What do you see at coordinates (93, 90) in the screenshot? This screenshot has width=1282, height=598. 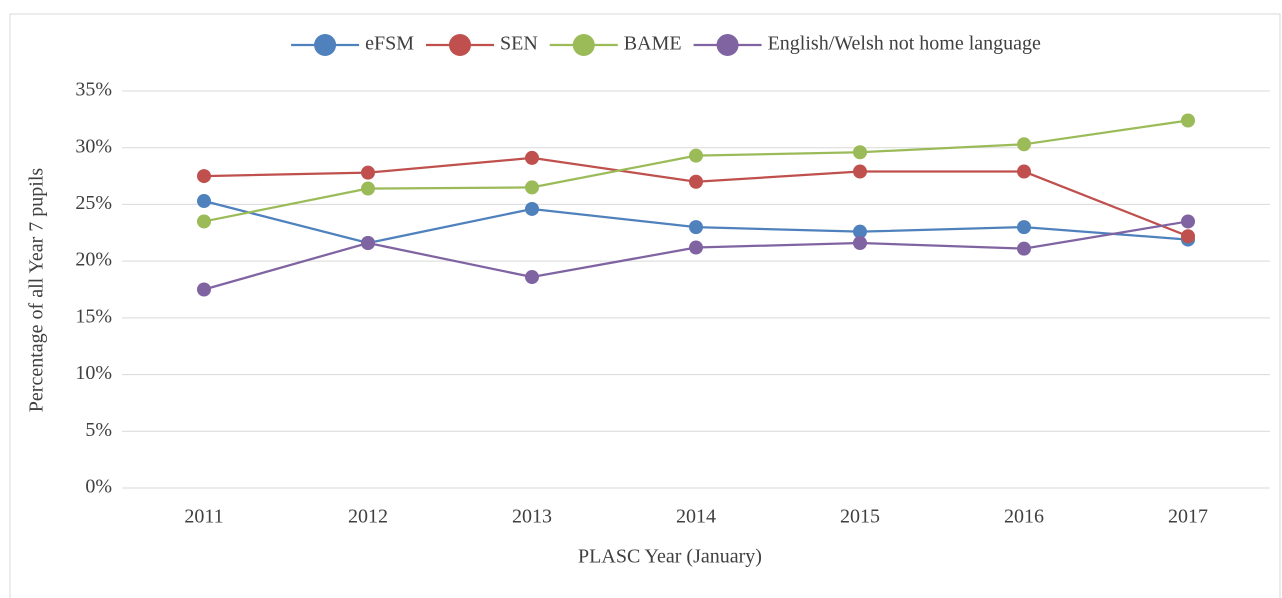 I see `y-tick-label: 35%` at bounding box center [93, 90].